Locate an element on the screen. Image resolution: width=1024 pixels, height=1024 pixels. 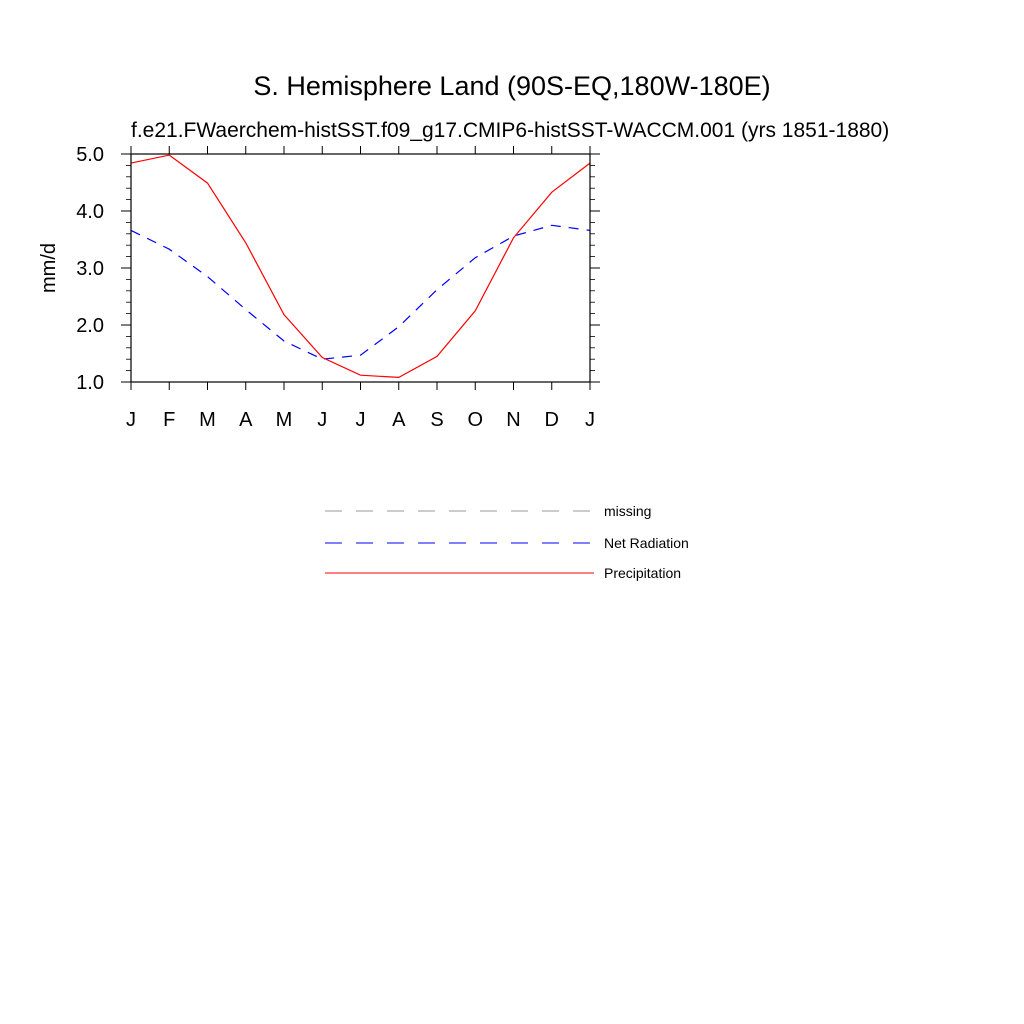
plot-frame is located at coordinates (360, 268).